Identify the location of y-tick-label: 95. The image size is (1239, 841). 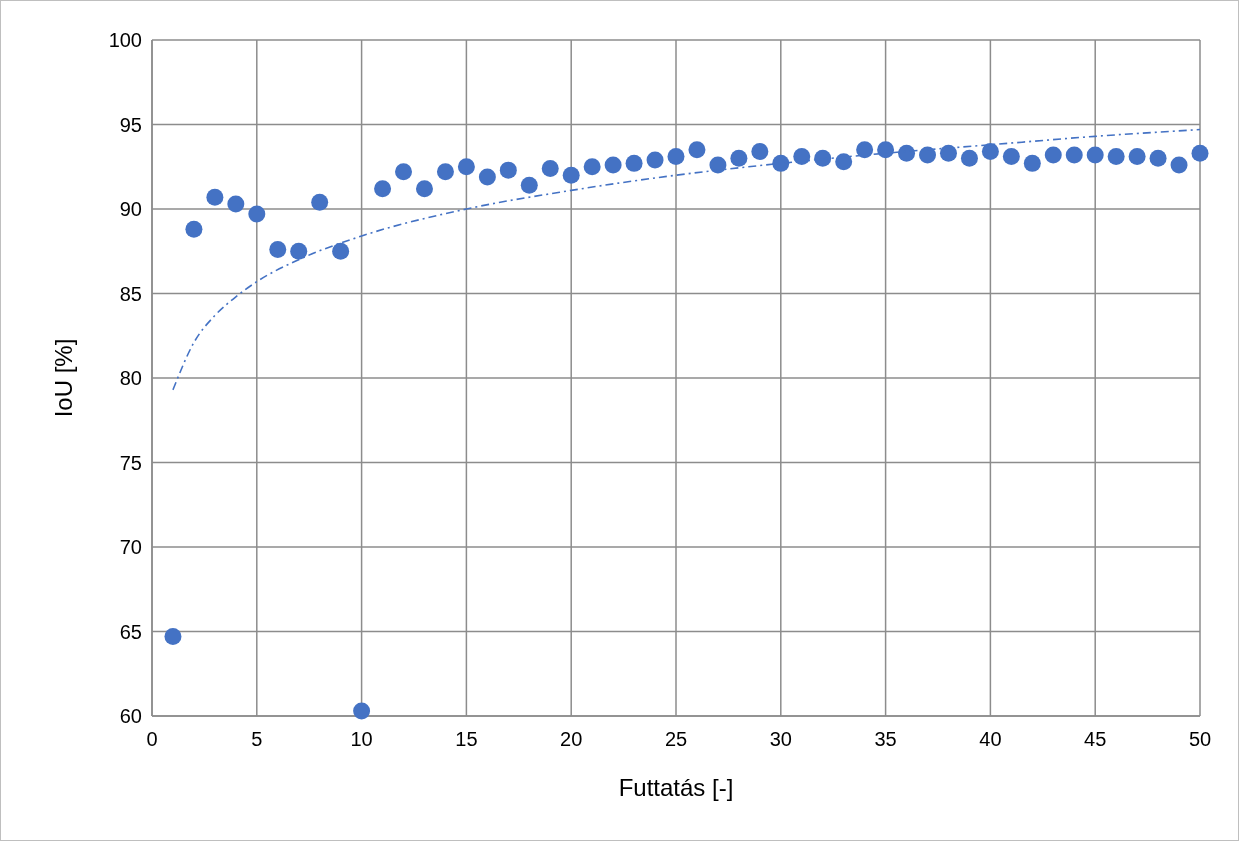
(130, 124).